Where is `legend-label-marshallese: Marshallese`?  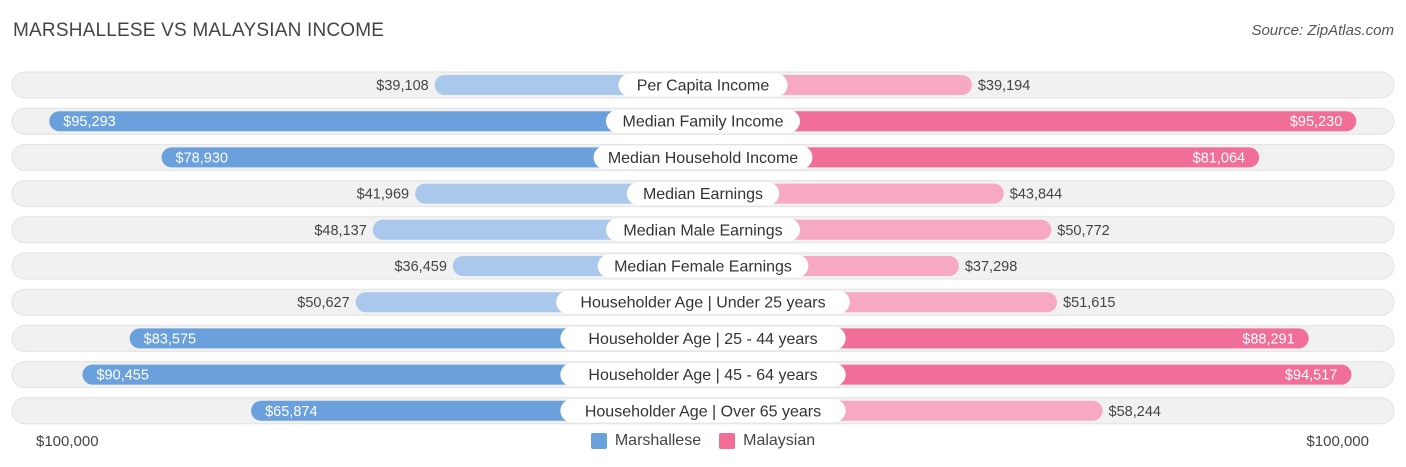 legend-label-marshallese: Marshallese is located at coordinates (658, 440).